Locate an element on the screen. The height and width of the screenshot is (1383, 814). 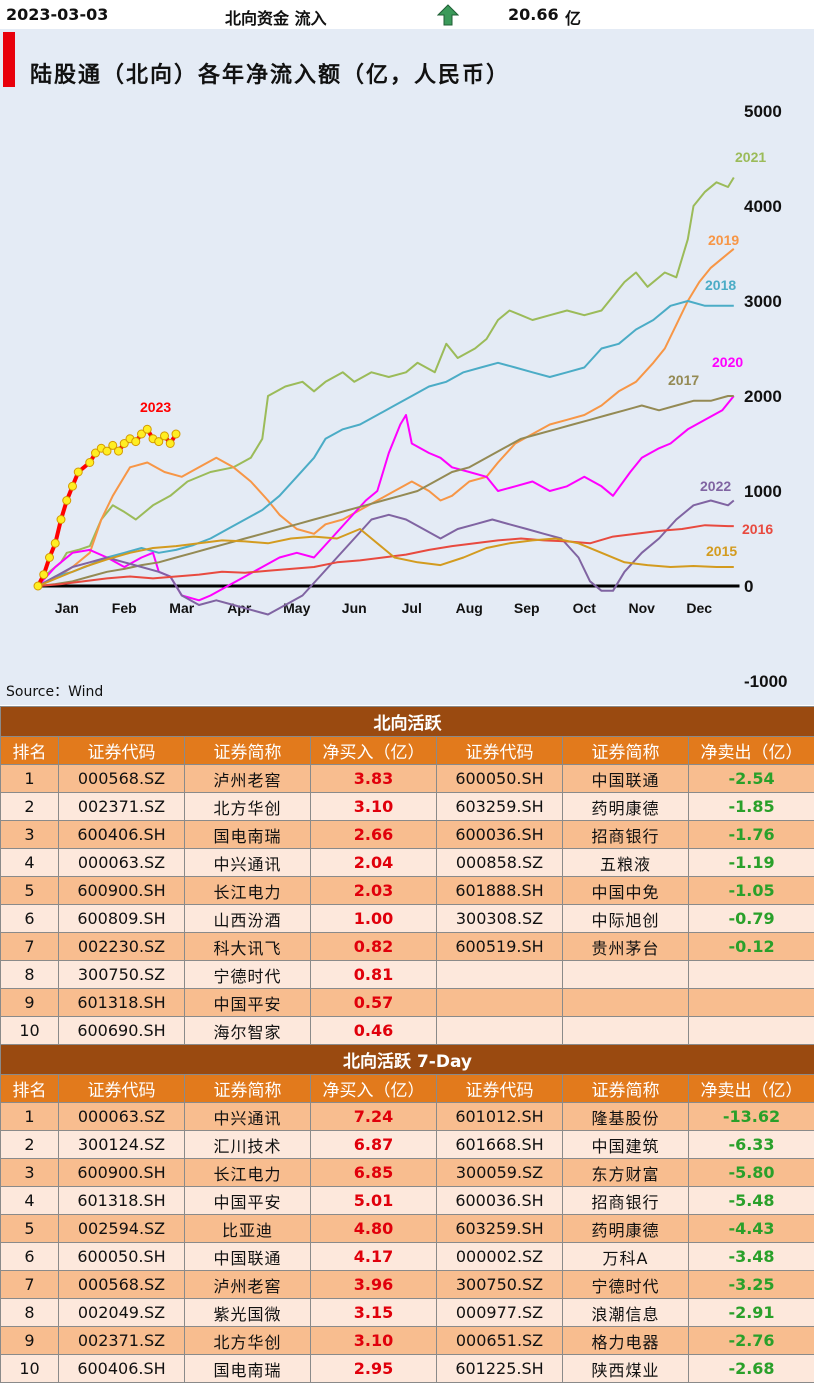
name-cell: 国电南瑞 is located at coordinates (248, 1369).